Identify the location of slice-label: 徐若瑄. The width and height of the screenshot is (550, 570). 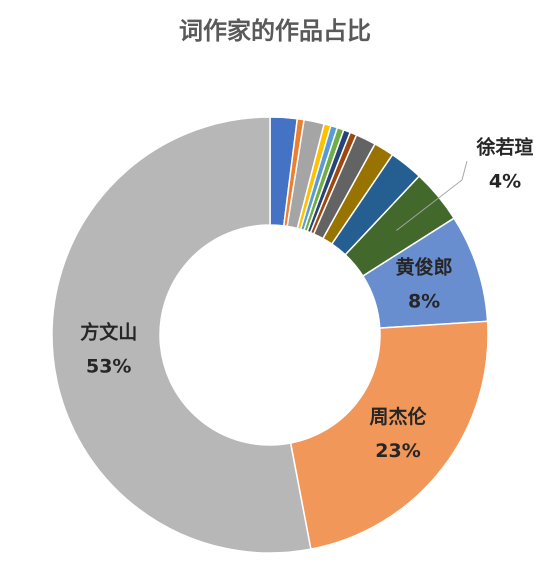
(504, 147).